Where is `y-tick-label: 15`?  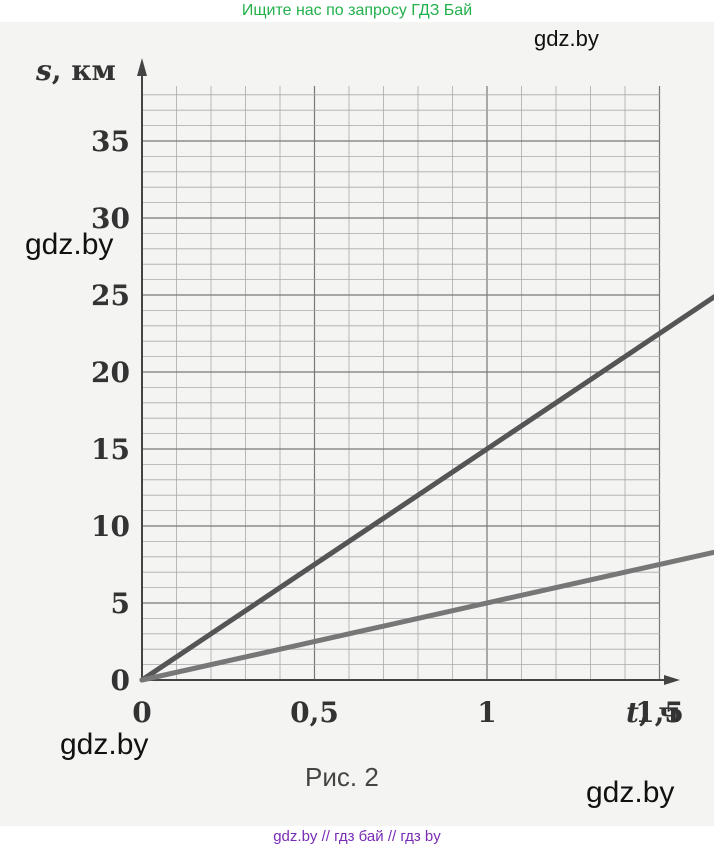
y-tick-label: 15 is located at coordinates (110, 449).